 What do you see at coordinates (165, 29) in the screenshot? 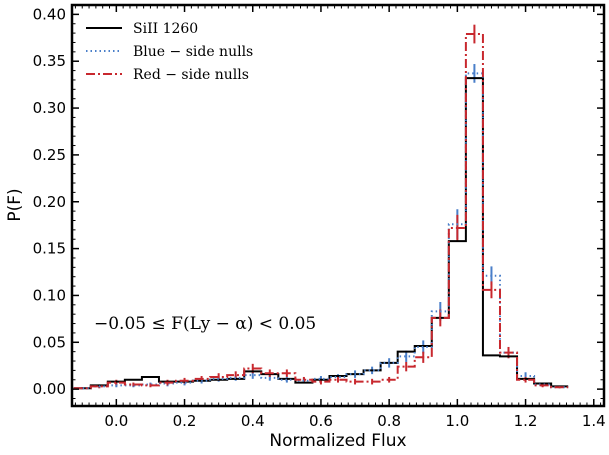
I see `legend-label-siII: SiII 1260` at bounding box center [165, 29].